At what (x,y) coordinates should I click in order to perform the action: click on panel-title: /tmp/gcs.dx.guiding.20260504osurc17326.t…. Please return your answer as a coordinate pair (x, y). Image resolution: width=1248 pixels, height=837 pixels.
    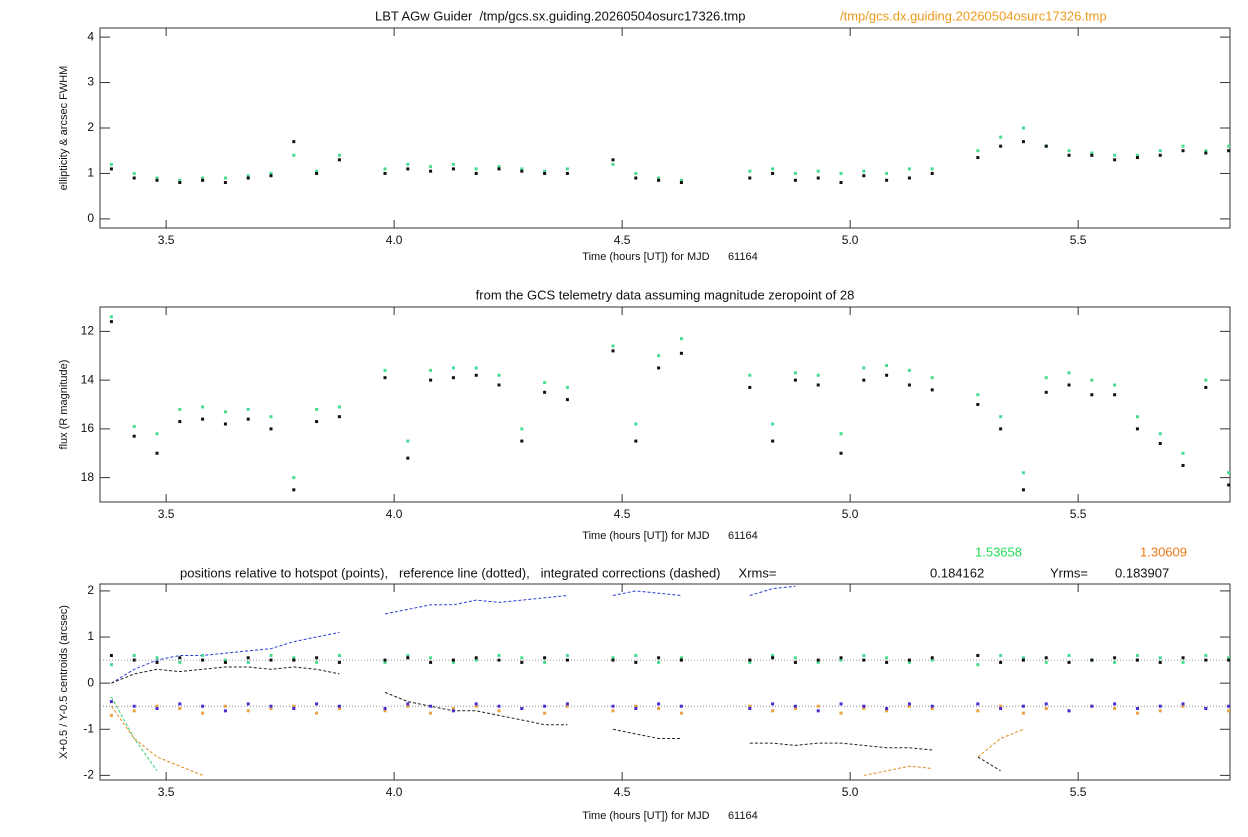
    Looking at the image, I should click on (973, 15).